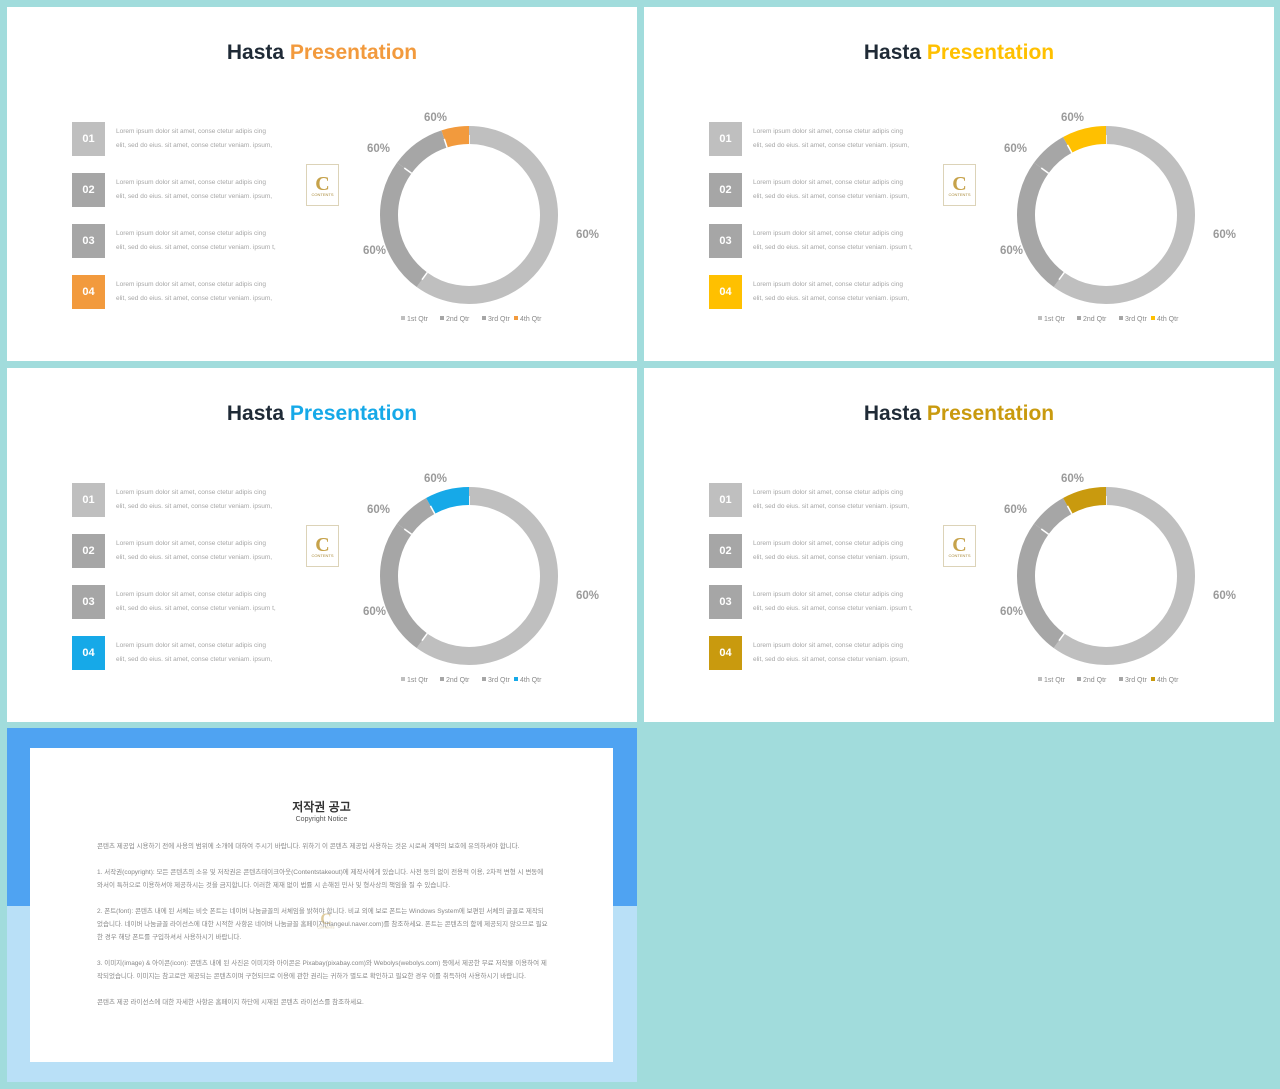 The image size is (1280, 1089). I want to click on item-number-badge: 01, so click(88, 139).